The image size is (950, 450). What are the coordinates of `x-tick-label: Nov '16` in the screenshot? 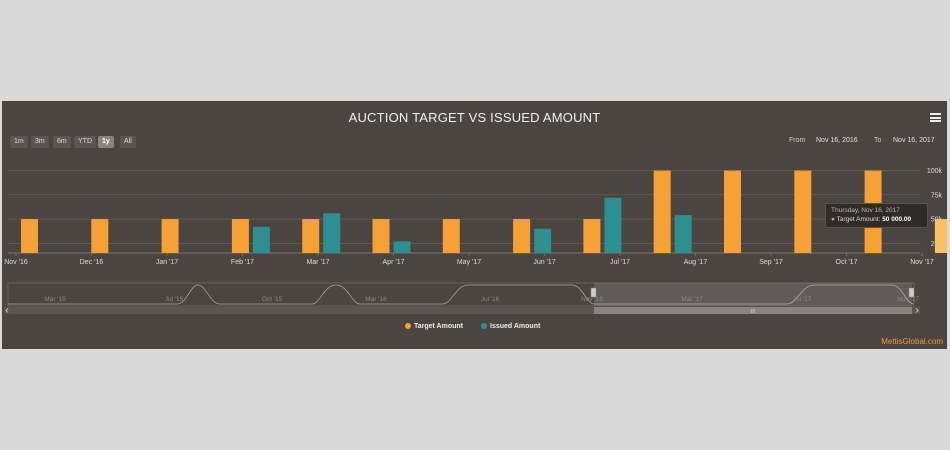 It's located at (16, 262).